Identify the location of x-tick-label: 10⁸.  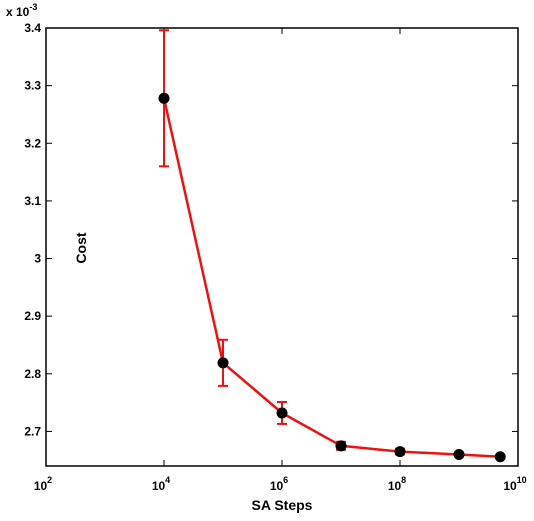
(397, 484).